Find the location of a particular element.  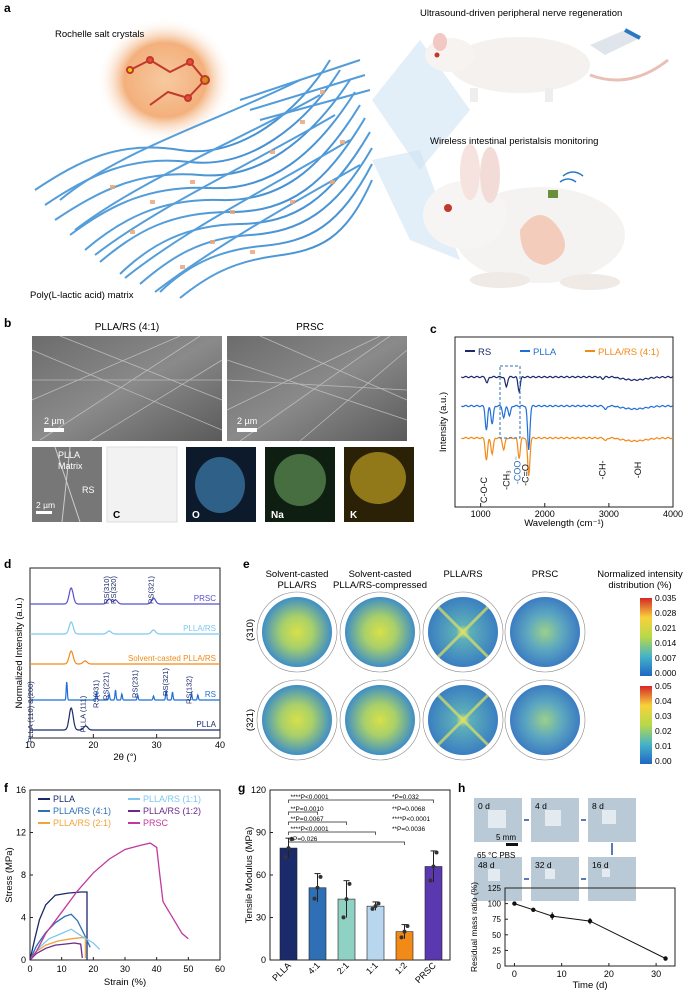

scale-text-right: 2 µm is located at coordinates (247, 421).